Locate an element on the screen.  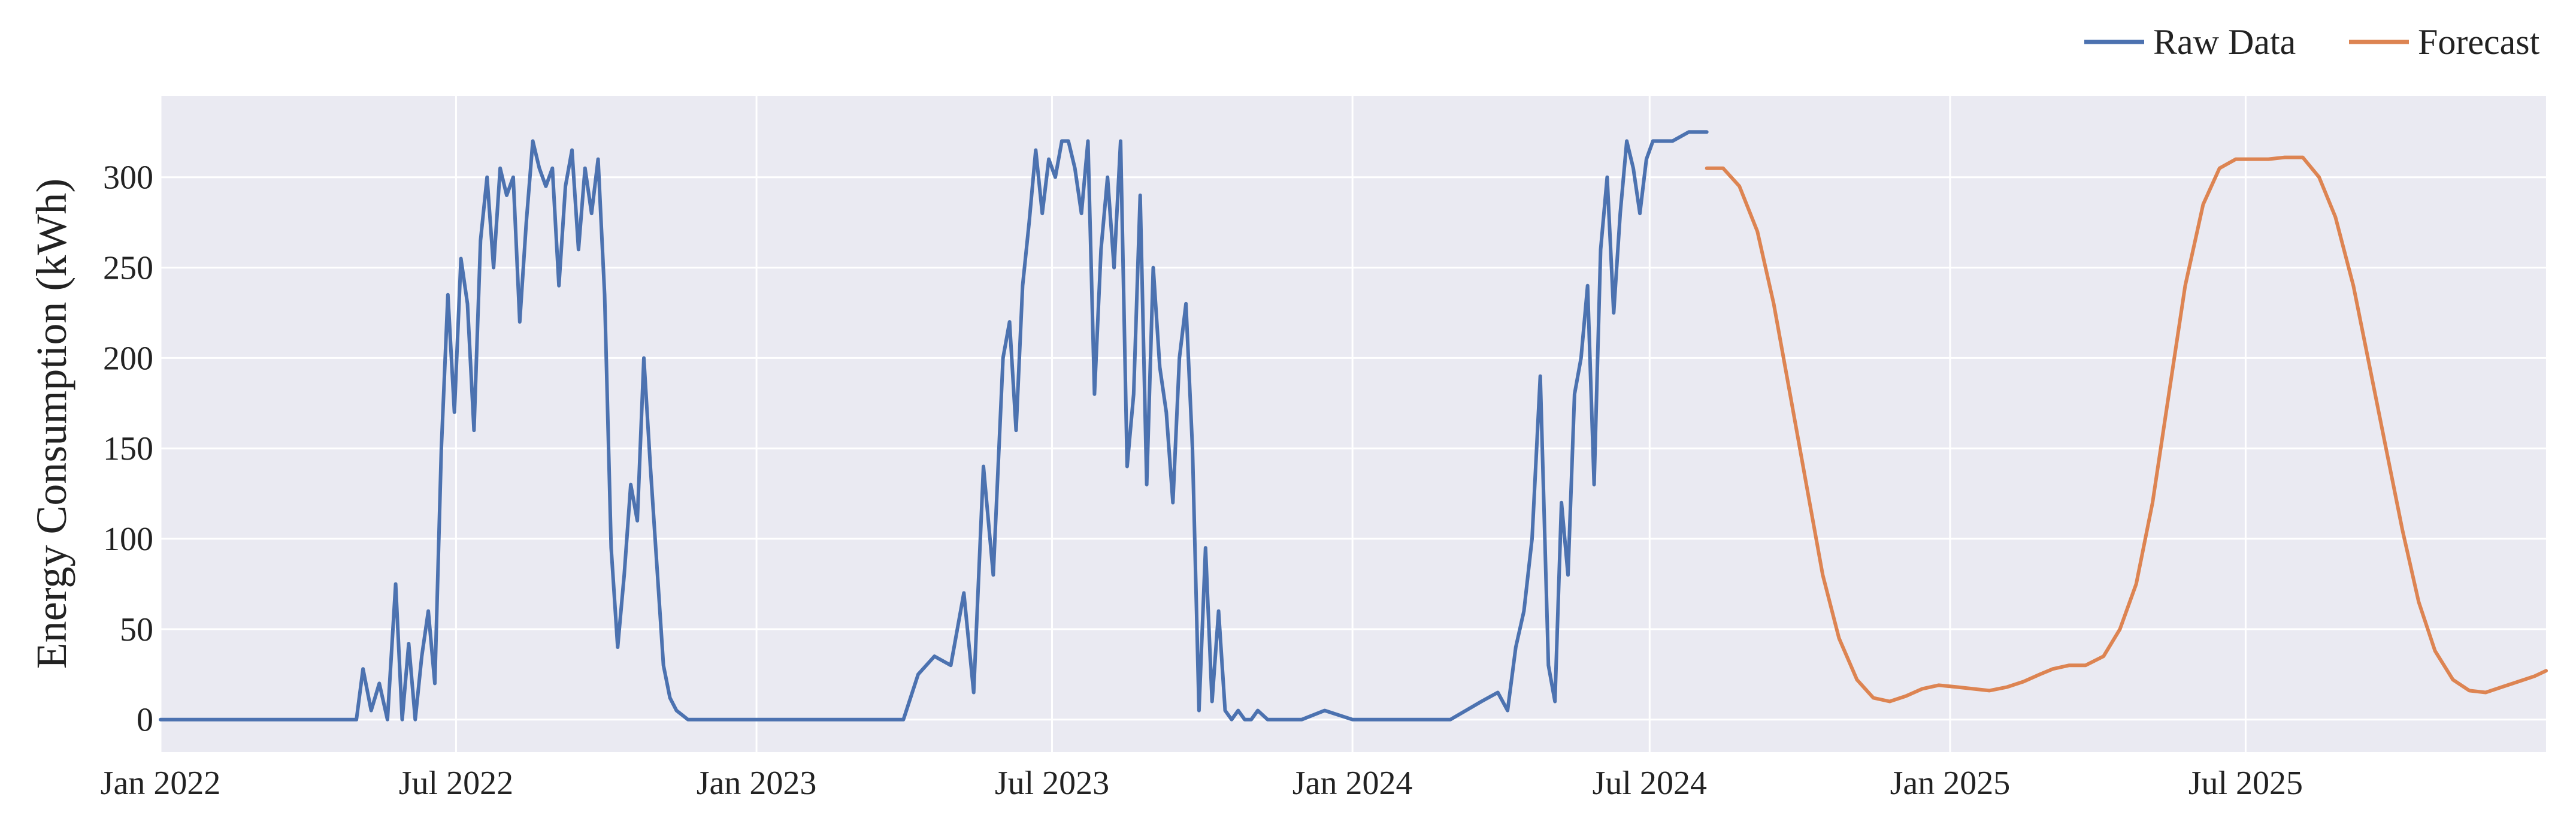
x-tick-label: Jan 2022 is located at coordinates (161, 784).